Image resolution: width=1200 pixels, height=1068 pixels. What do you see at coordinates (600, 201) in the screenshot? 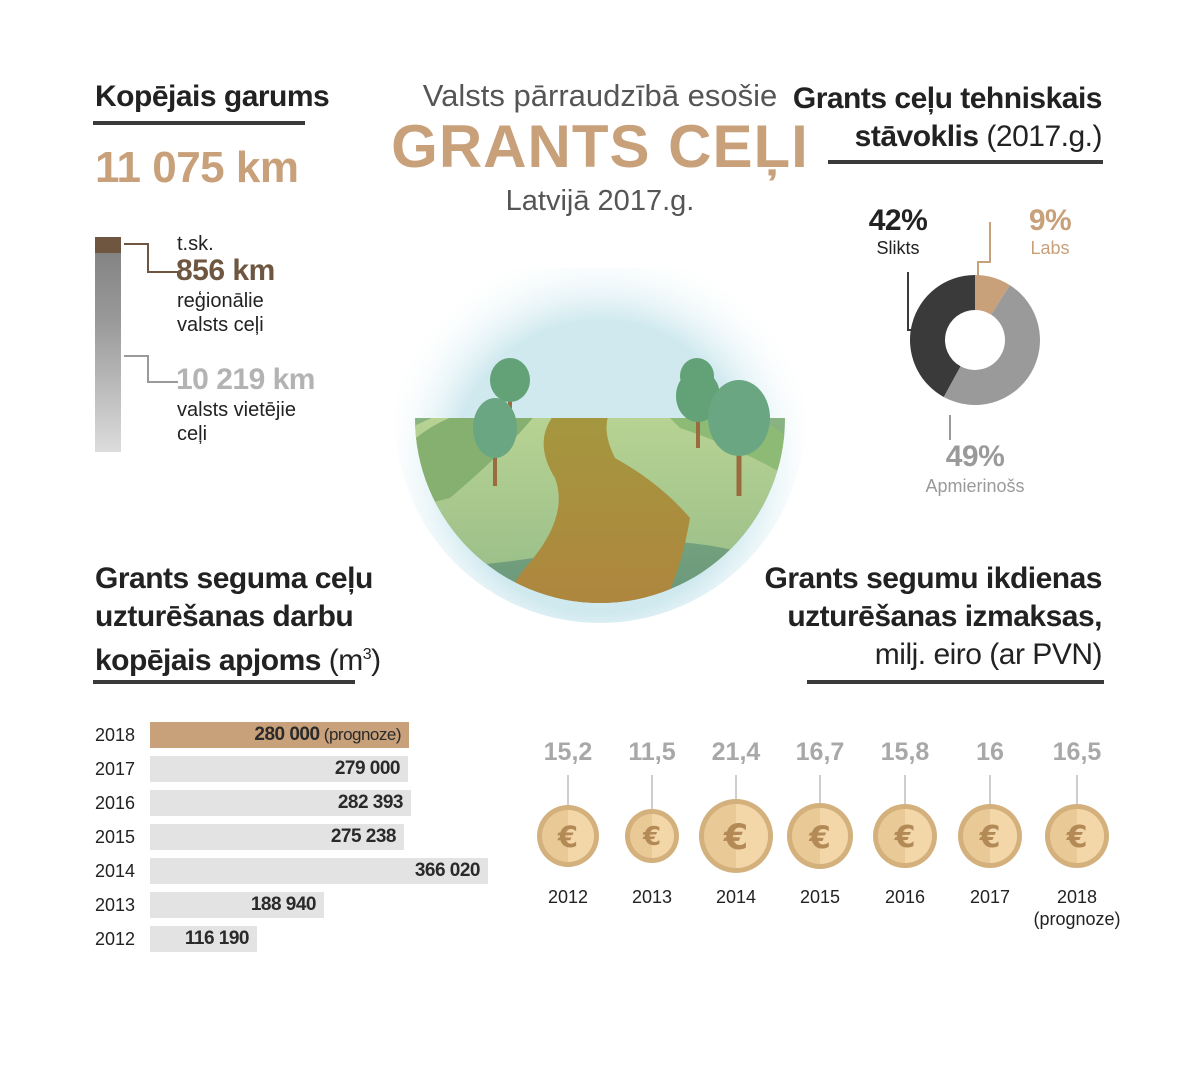
I see `title-line-3: Latvijā 2017.g.` at bounding box center [600, 201].